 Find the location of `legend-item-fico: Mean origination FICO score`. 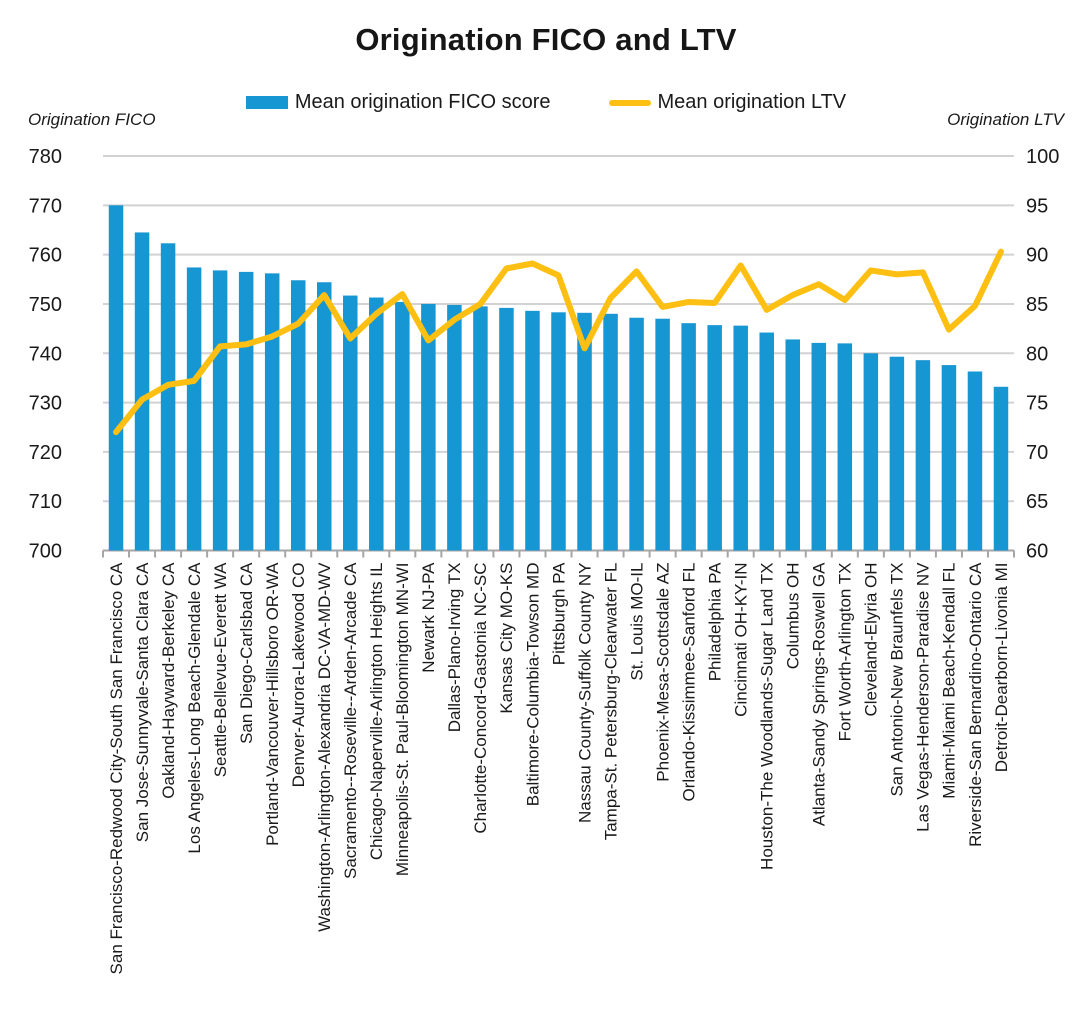

legend-item-fico: Mean origination FICO score is located at coordinates (398, 102).